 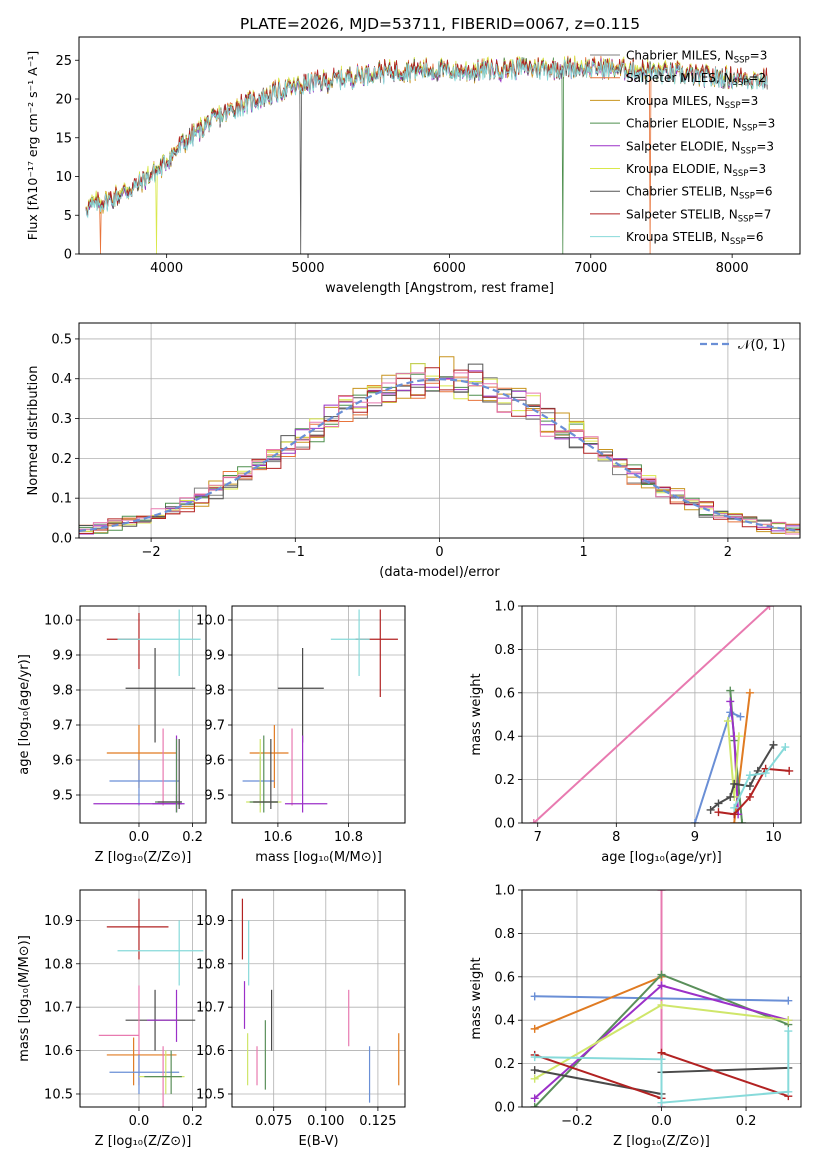 I want to click on age_vs_Z-frame, so click(x=143, y=714).